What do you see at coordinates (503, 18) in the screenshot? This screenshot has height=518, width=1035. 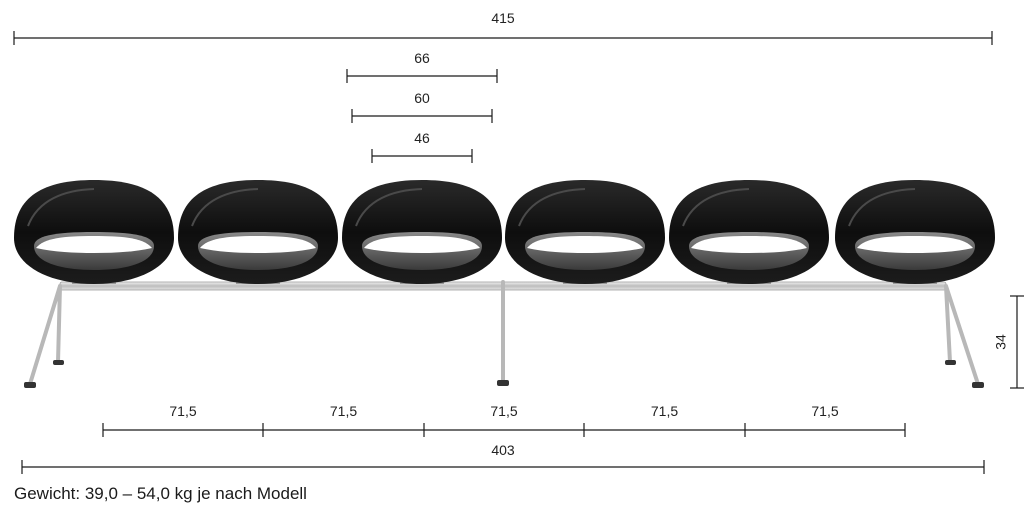 I see `dimension-label-415: 415` at bounding box center [503, 18].